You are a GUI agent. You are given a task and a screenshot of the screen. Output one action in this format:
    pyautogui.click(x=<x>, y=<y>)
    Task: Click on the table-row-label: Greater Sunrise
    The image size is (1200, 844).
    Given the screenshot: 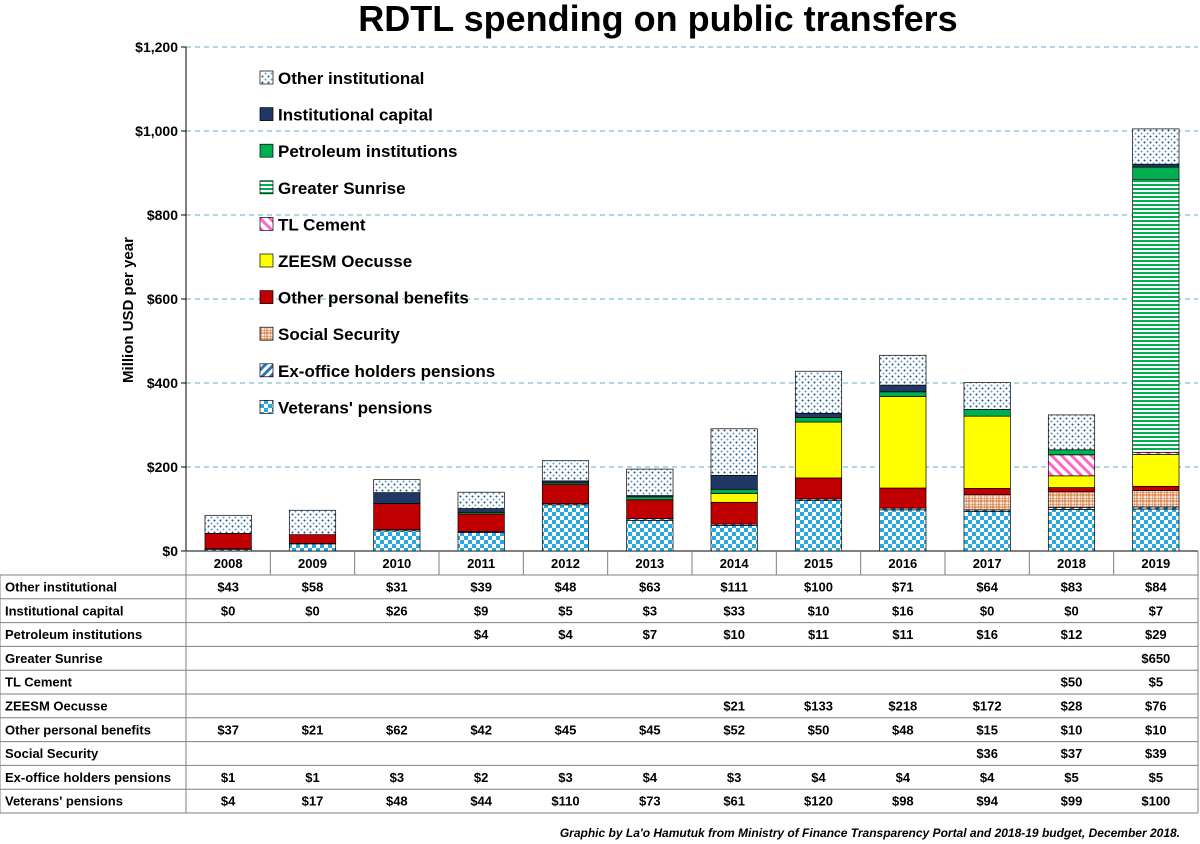 What is the action you would take?
    pyautogui.click(x=54, y=658)
    